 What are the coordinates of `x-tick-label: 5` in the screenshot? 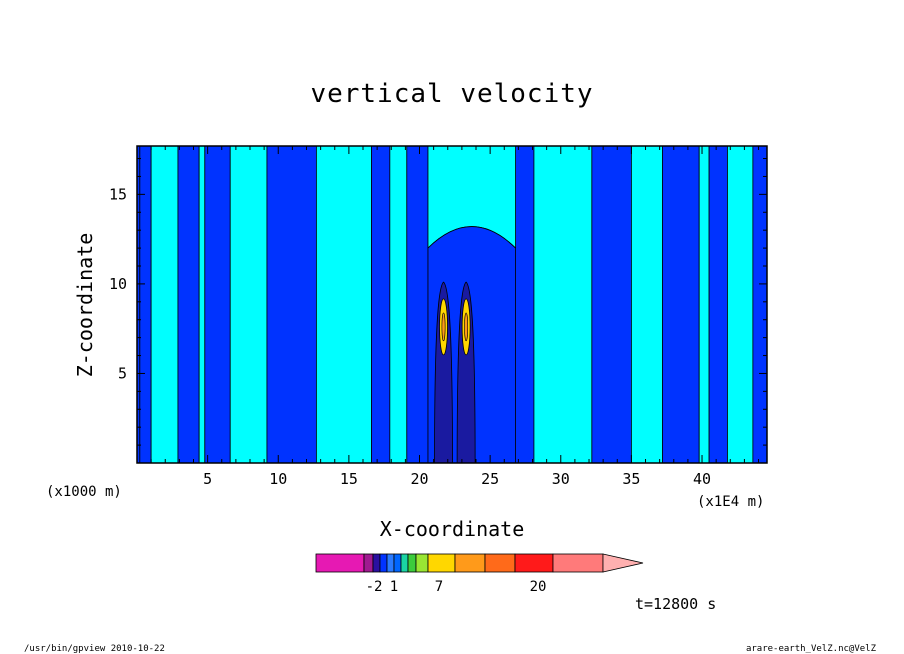 It's located at (207, 479).